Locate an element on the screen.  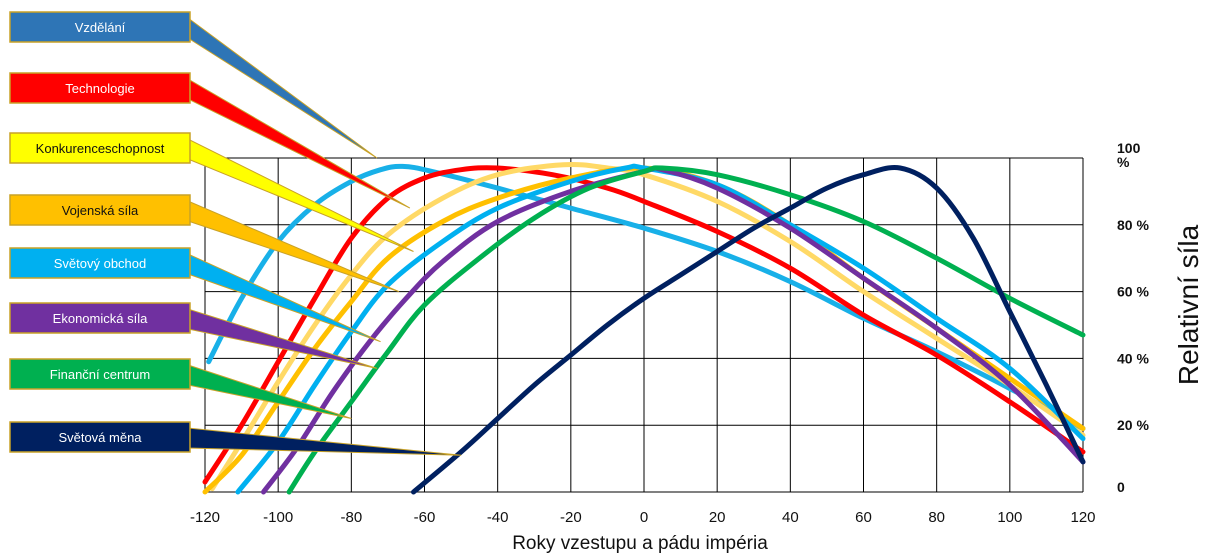
x-tick-label: -40 is located at coordinates (498, 517).